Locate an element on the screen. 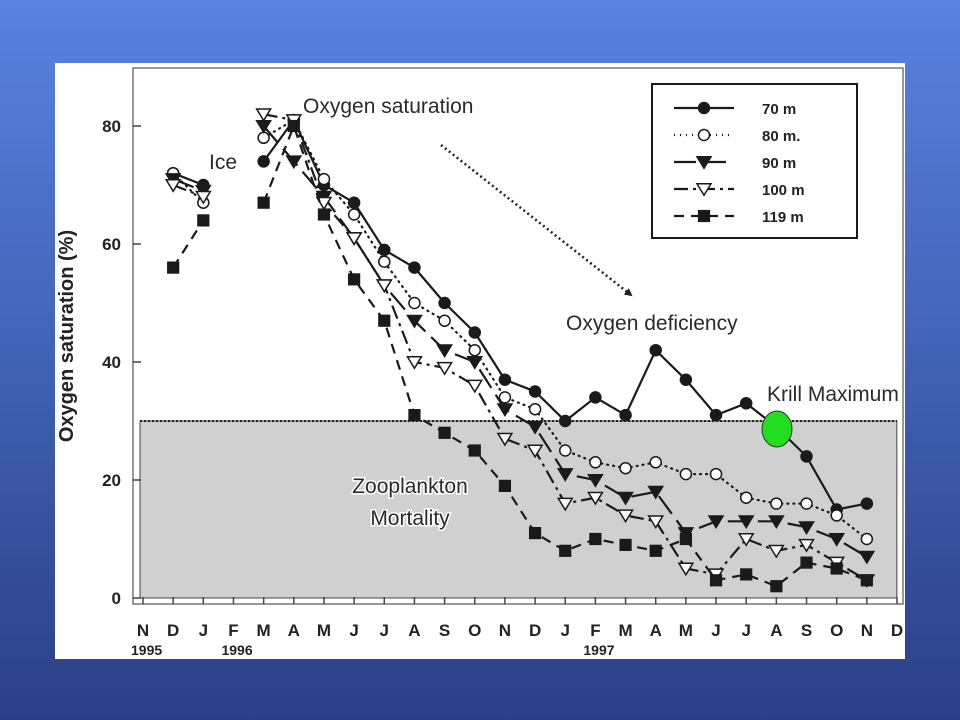 The image size is (960, 720). series-line-119-m is located at coordinates (188, 244).